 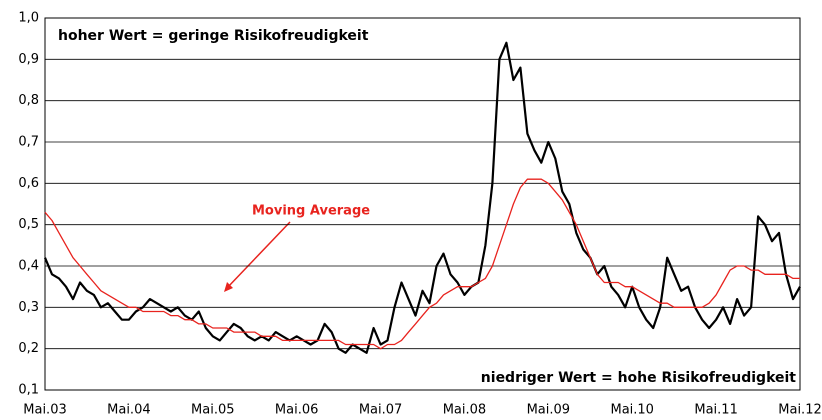 I want to click on x-tick-label: Mai.03, so click(x=44, y=410).